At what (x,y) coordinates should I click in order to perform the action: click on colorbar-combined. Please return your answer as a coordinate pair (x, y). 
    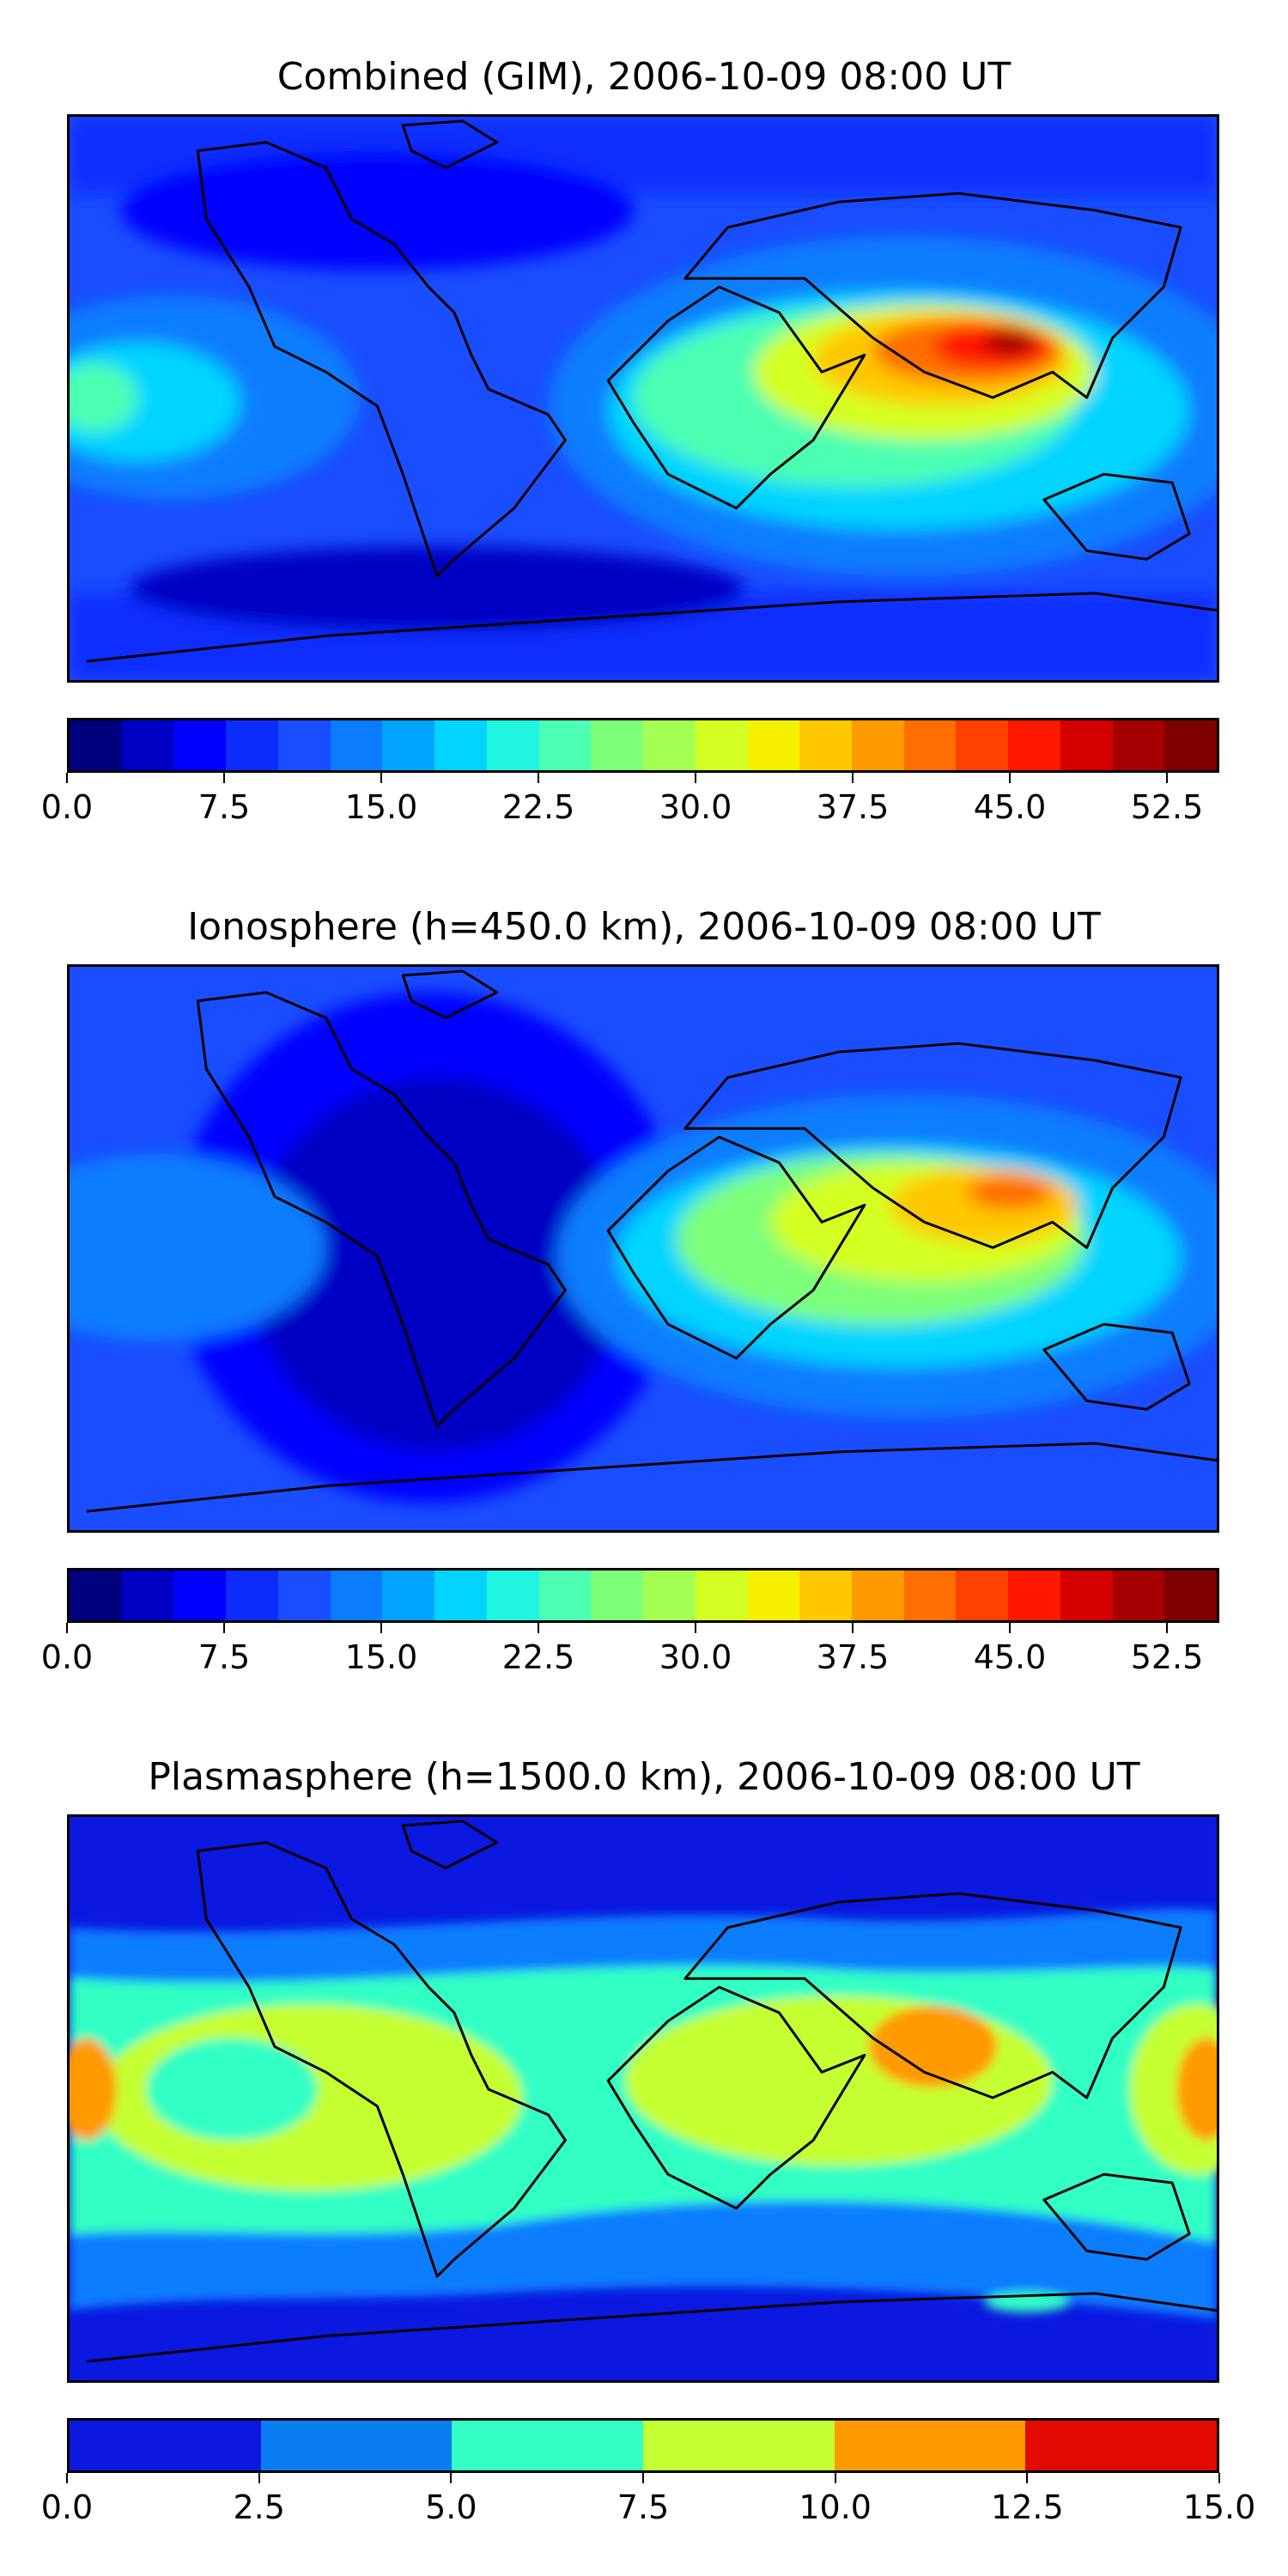
    Looking at the image, I should click on (643, 746).